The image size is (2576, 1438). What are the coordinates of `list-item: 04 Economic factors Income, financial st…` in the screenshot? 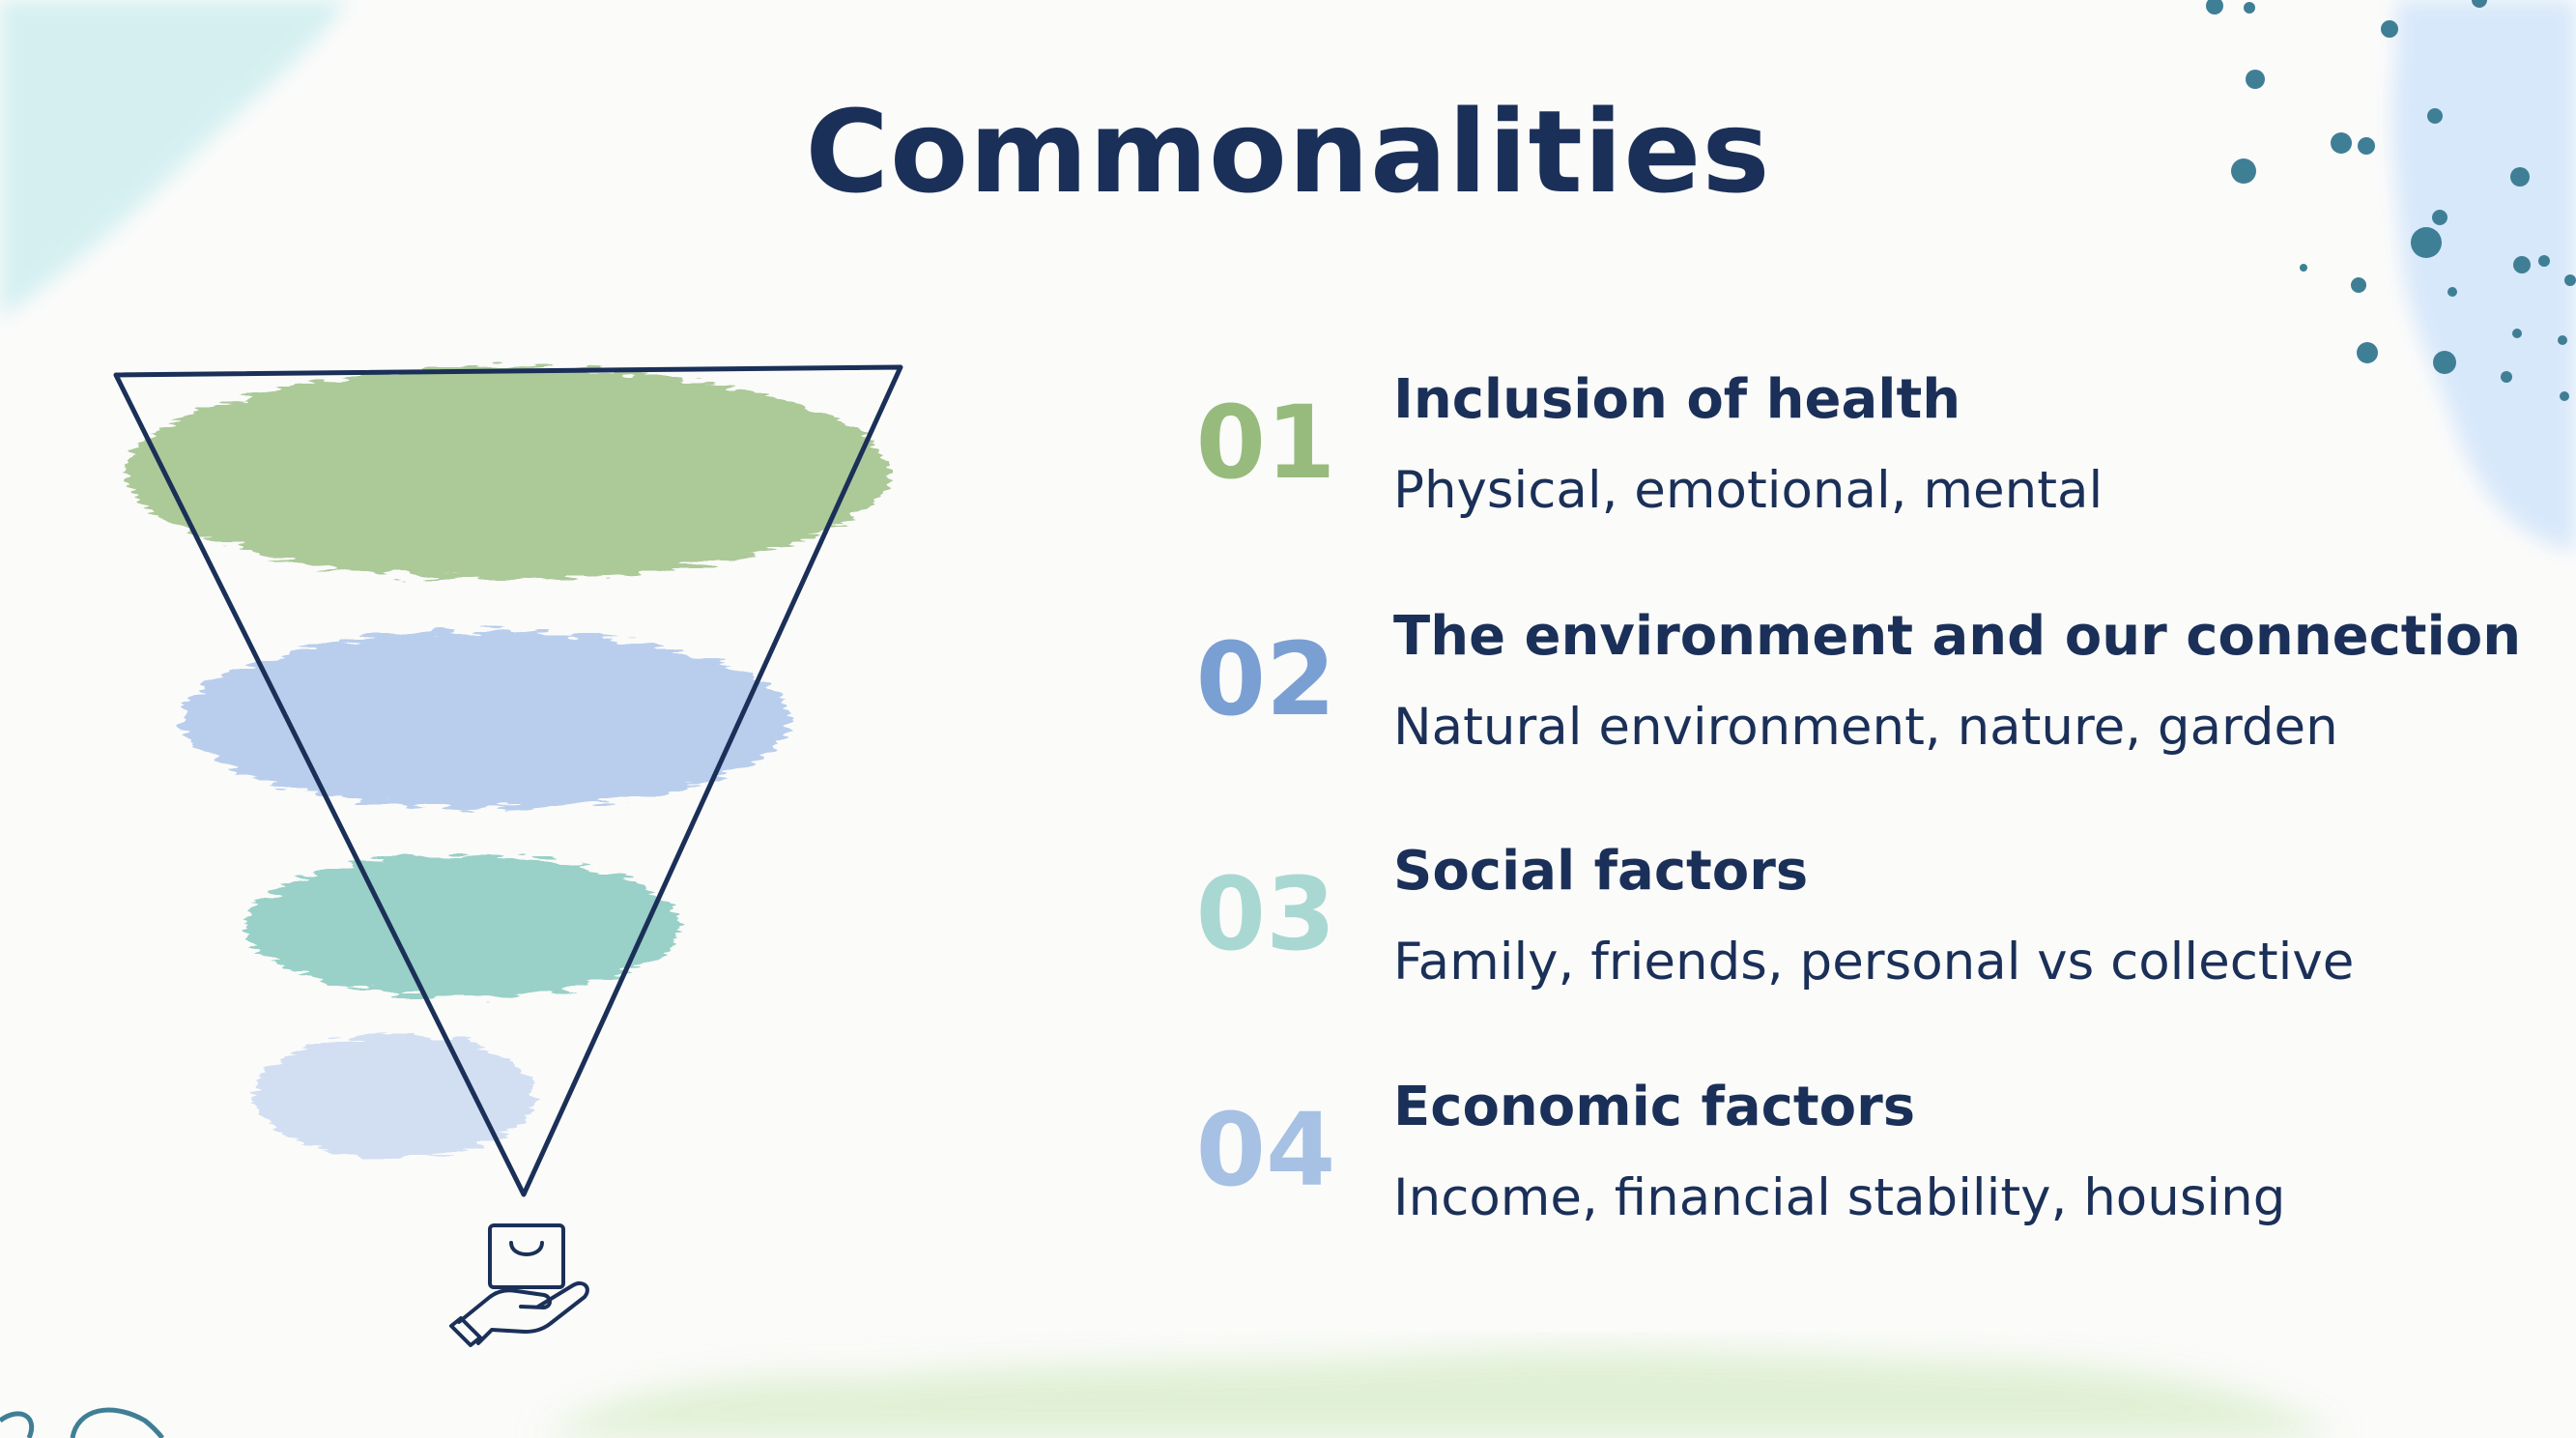 It's located at (1860, 1171).